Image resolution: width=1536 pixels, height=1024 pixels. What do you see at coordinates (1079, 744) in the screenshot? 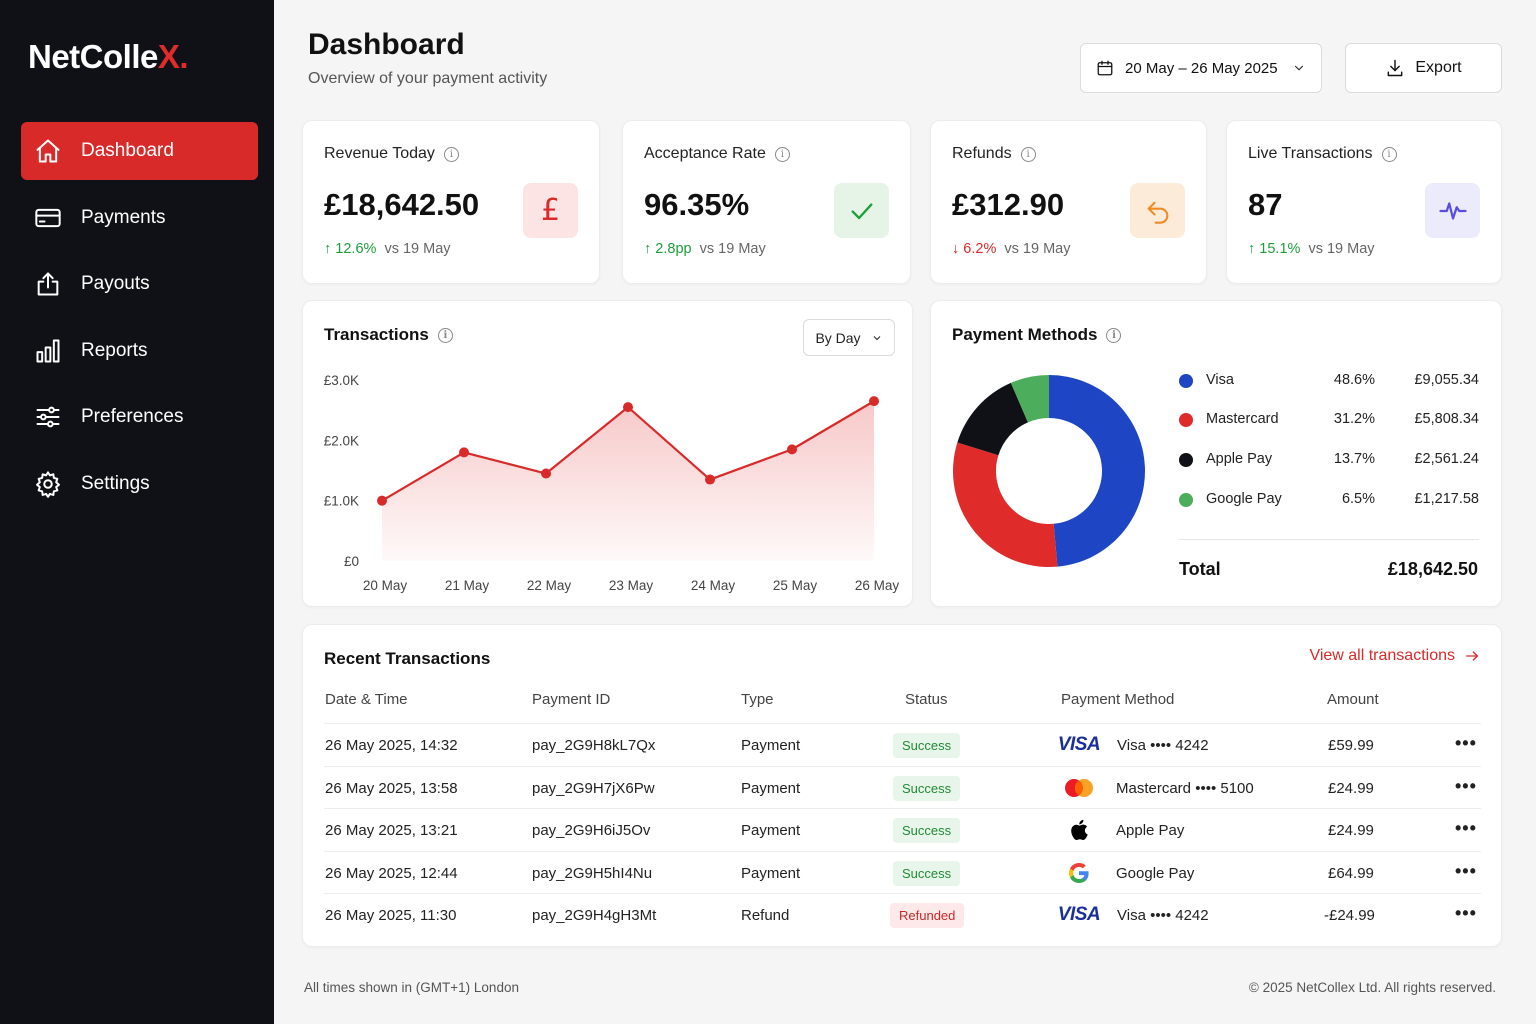
I see `visa-icon: VISA` at bounding box center [1079, 744].